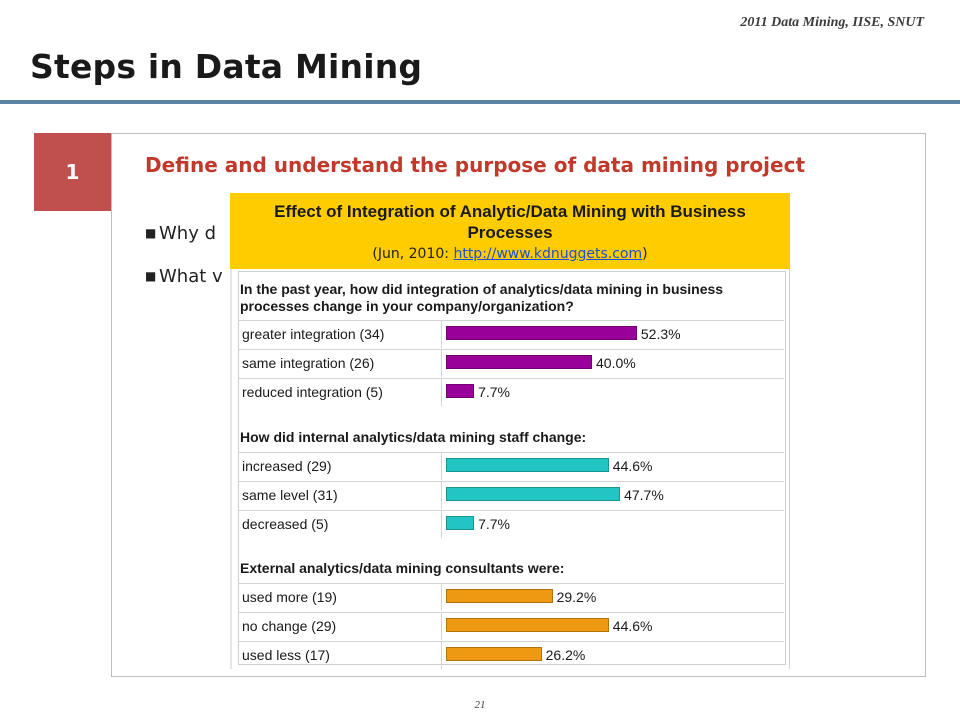  I want to click on course-header-note: 2011 Data Mining, IISE, SNUT, so click(832, 22).